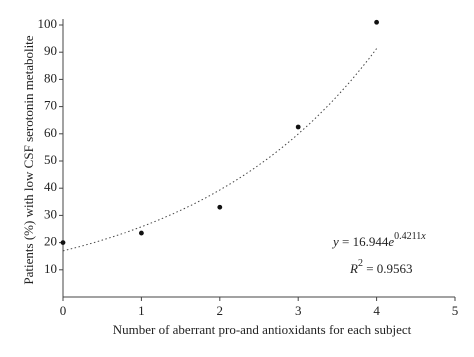 This screenshot has height=357, width=474. I want to click on y-tick-label: 50, so click(50, 159).